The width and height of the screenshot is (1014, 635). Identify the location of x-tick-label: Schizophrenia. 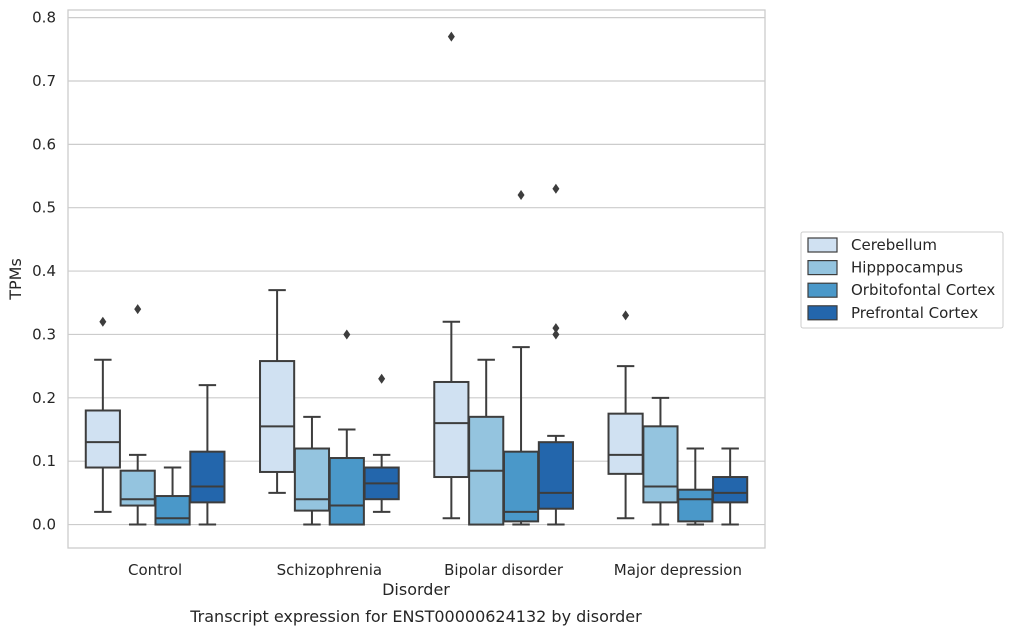
(329, 570).